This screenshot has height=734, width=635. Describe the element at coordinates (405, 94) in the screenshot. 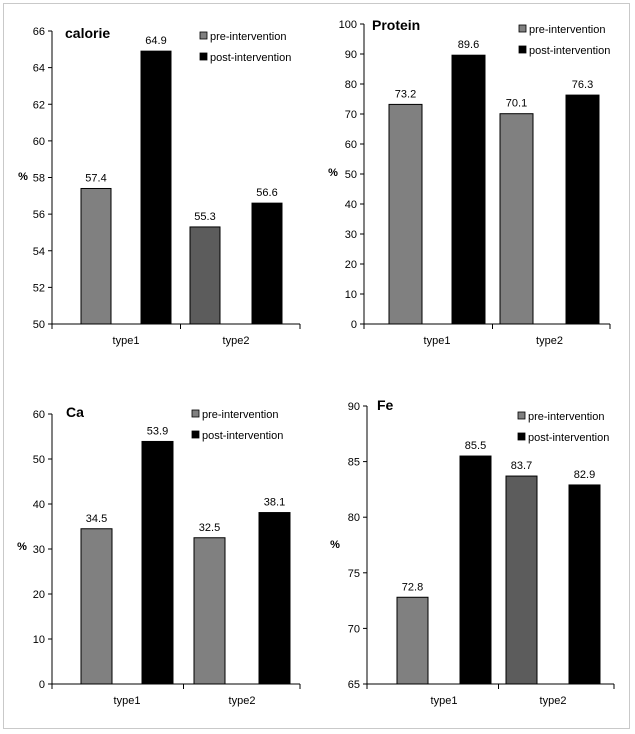

I see `data-label: 73.2` at that location.